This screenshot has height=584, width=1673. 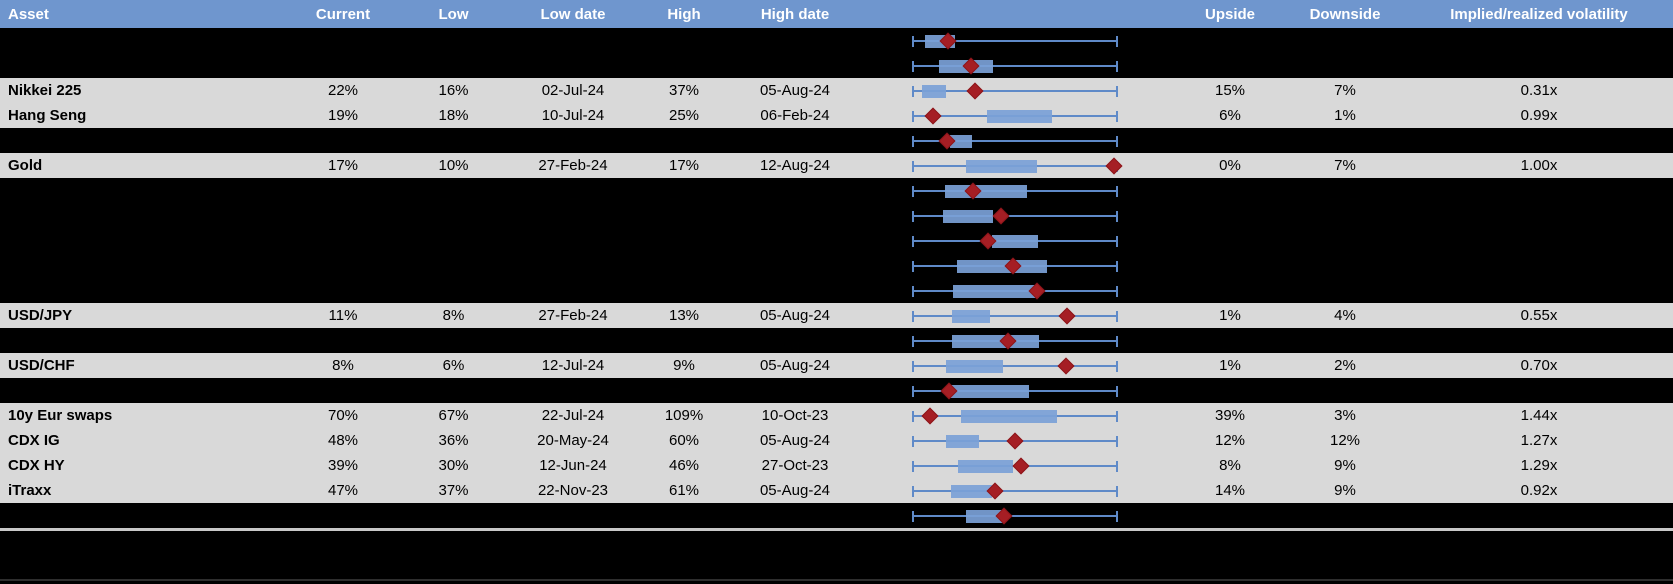 I want to click on upside-value: 0%, so click(x=1230, y=165).